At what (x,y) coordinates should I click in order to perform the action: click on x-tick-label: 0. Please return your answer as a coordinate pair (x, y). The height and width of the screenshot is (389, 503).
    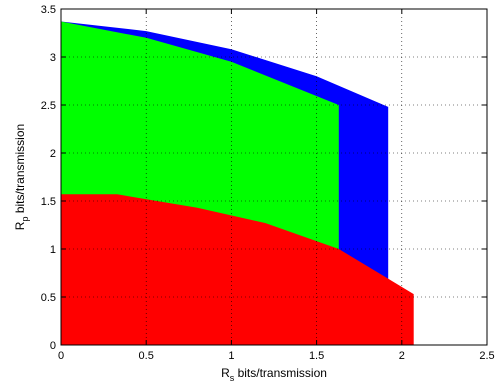
    Looking at the image, I should click on (61, 356).